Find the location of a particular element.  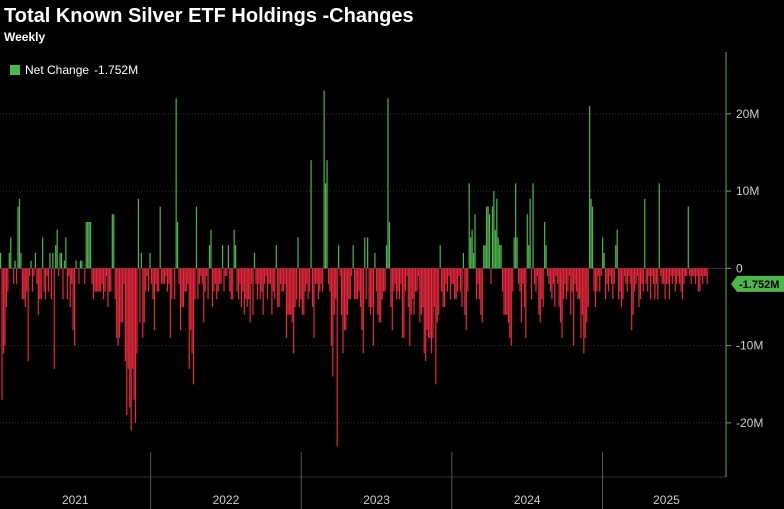

x-tick-label: 2023 is located at coordinates (376, 500).